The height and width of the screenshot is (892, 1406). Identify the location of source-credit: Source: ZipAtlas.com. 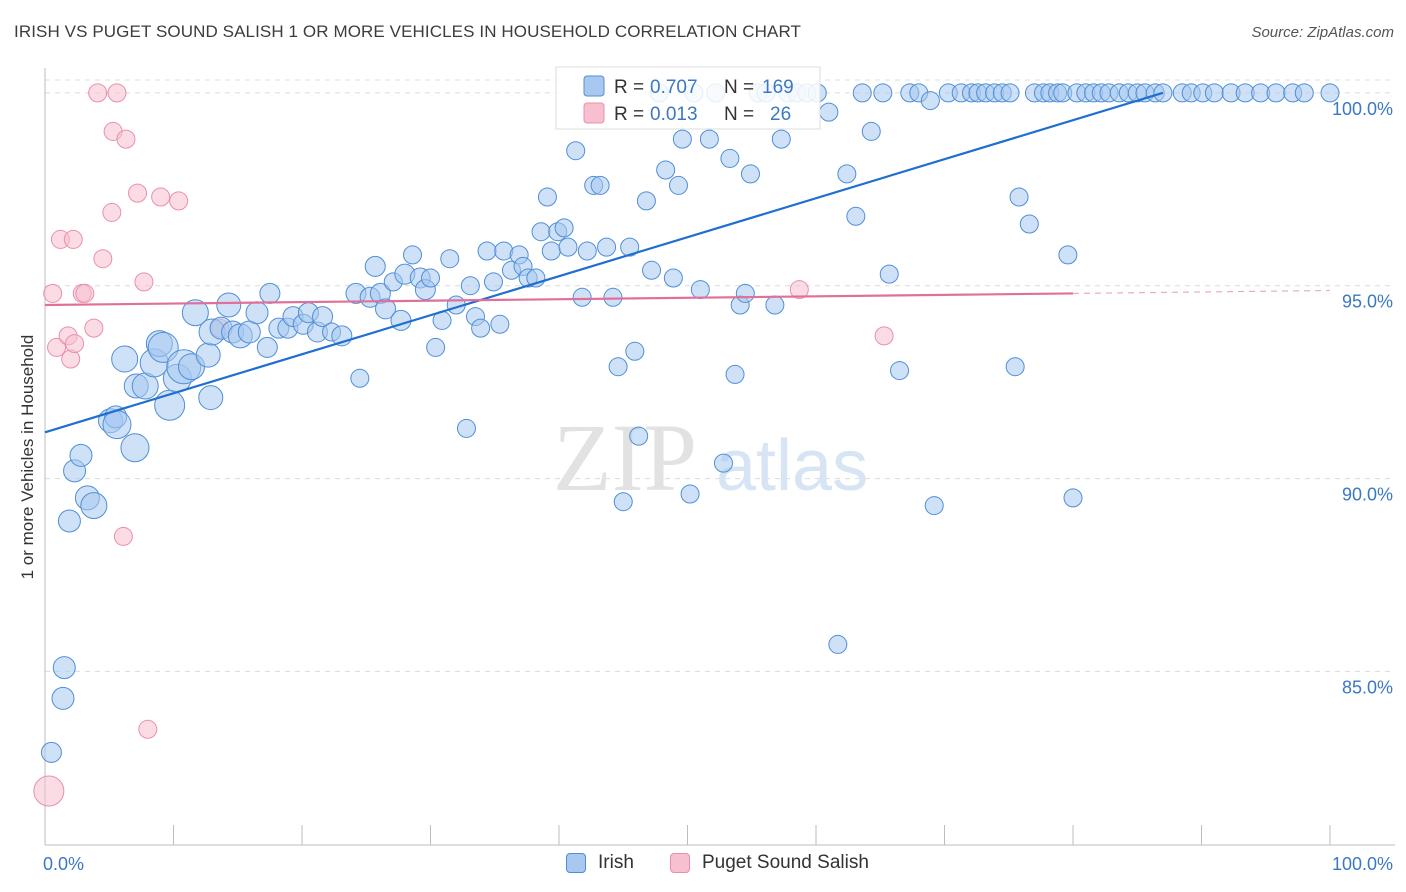
(1322, 32).